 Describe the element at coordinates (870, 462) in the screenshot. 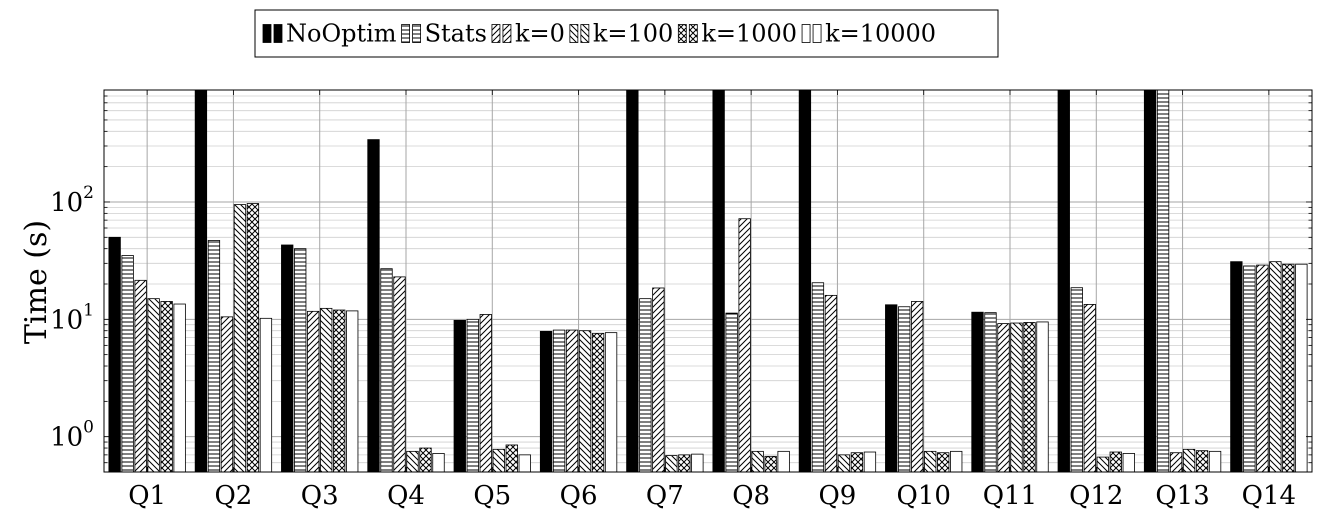

I see `bar-k=10000-Q9` at that location.